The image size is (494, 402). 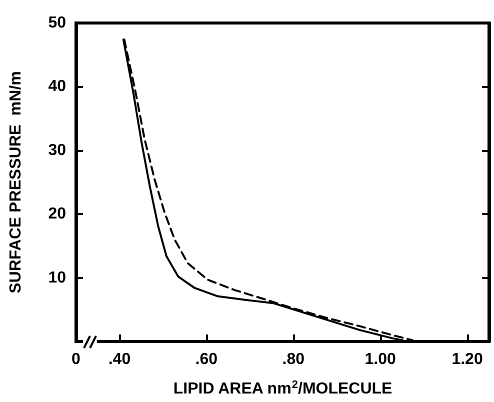 What do you see at coordinates (76, 359) in the screenshot?
I see `x-tick-label: 0` at bounding box center [76, 359].